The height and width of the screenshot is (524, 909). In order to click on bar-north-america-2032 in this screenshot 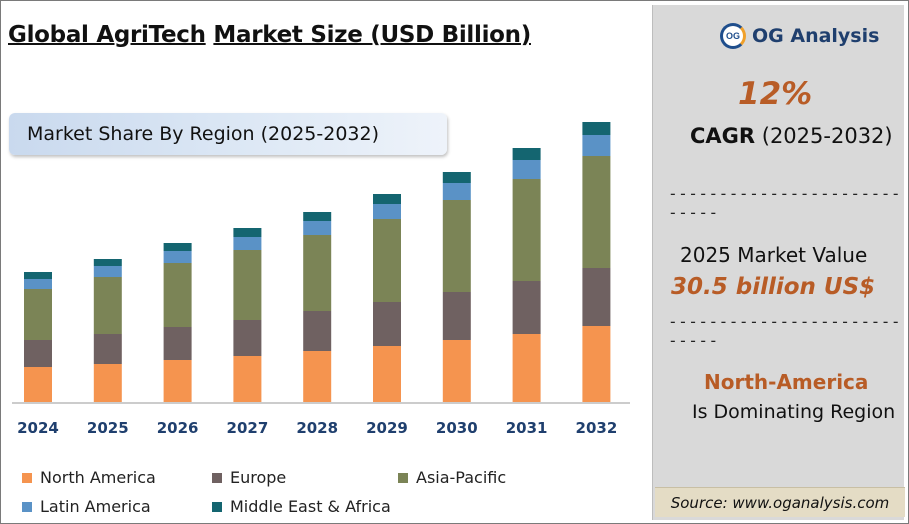, I will do `click(596, 364)`.